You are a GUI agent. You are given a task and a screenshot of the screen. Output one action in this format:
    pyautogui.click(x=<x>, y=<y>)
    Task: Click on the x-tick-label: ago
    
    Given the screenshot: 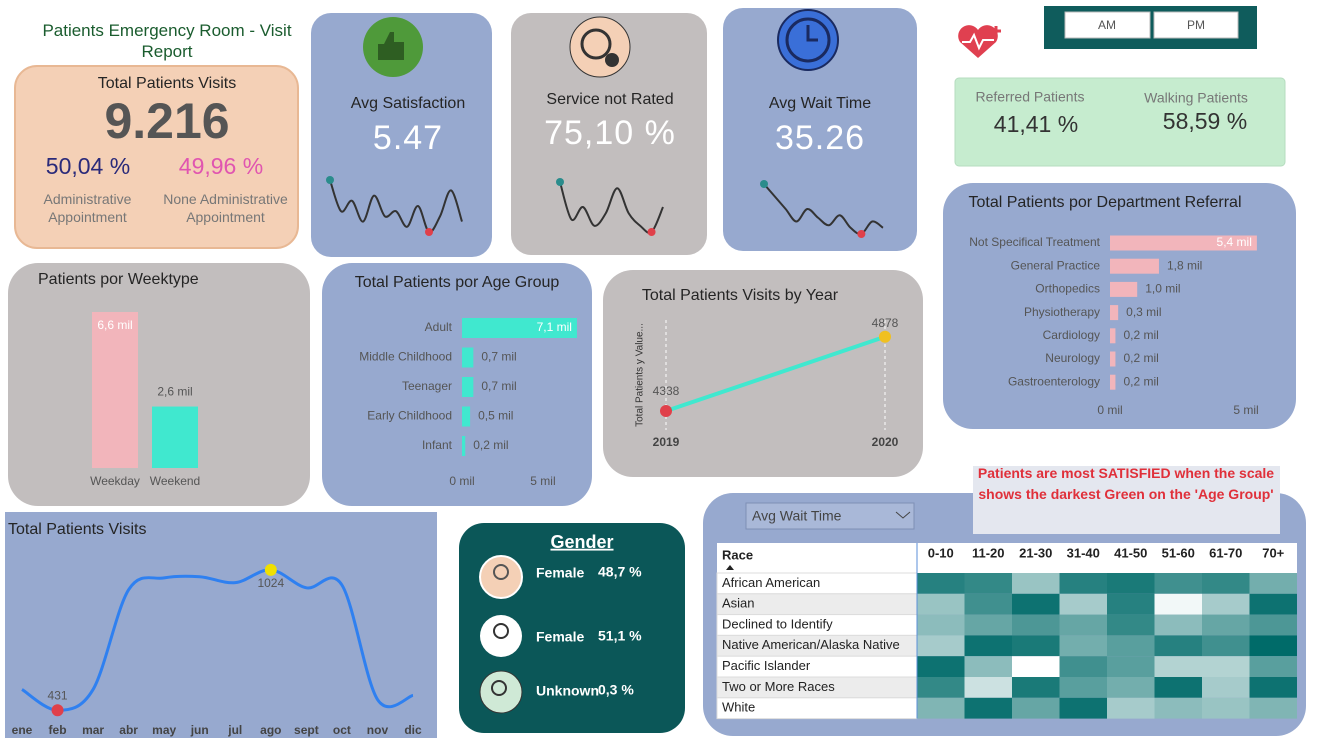 What is the action you would take?
    pyautogui.click(x=270, y=730)
    